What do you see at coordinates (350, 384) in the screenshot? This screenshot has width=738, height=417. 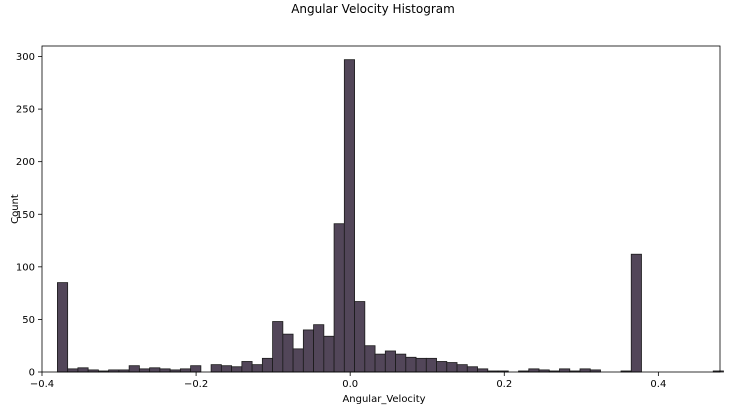 I see `x-tick-label: 0.0` at bounding box center [350, 384].